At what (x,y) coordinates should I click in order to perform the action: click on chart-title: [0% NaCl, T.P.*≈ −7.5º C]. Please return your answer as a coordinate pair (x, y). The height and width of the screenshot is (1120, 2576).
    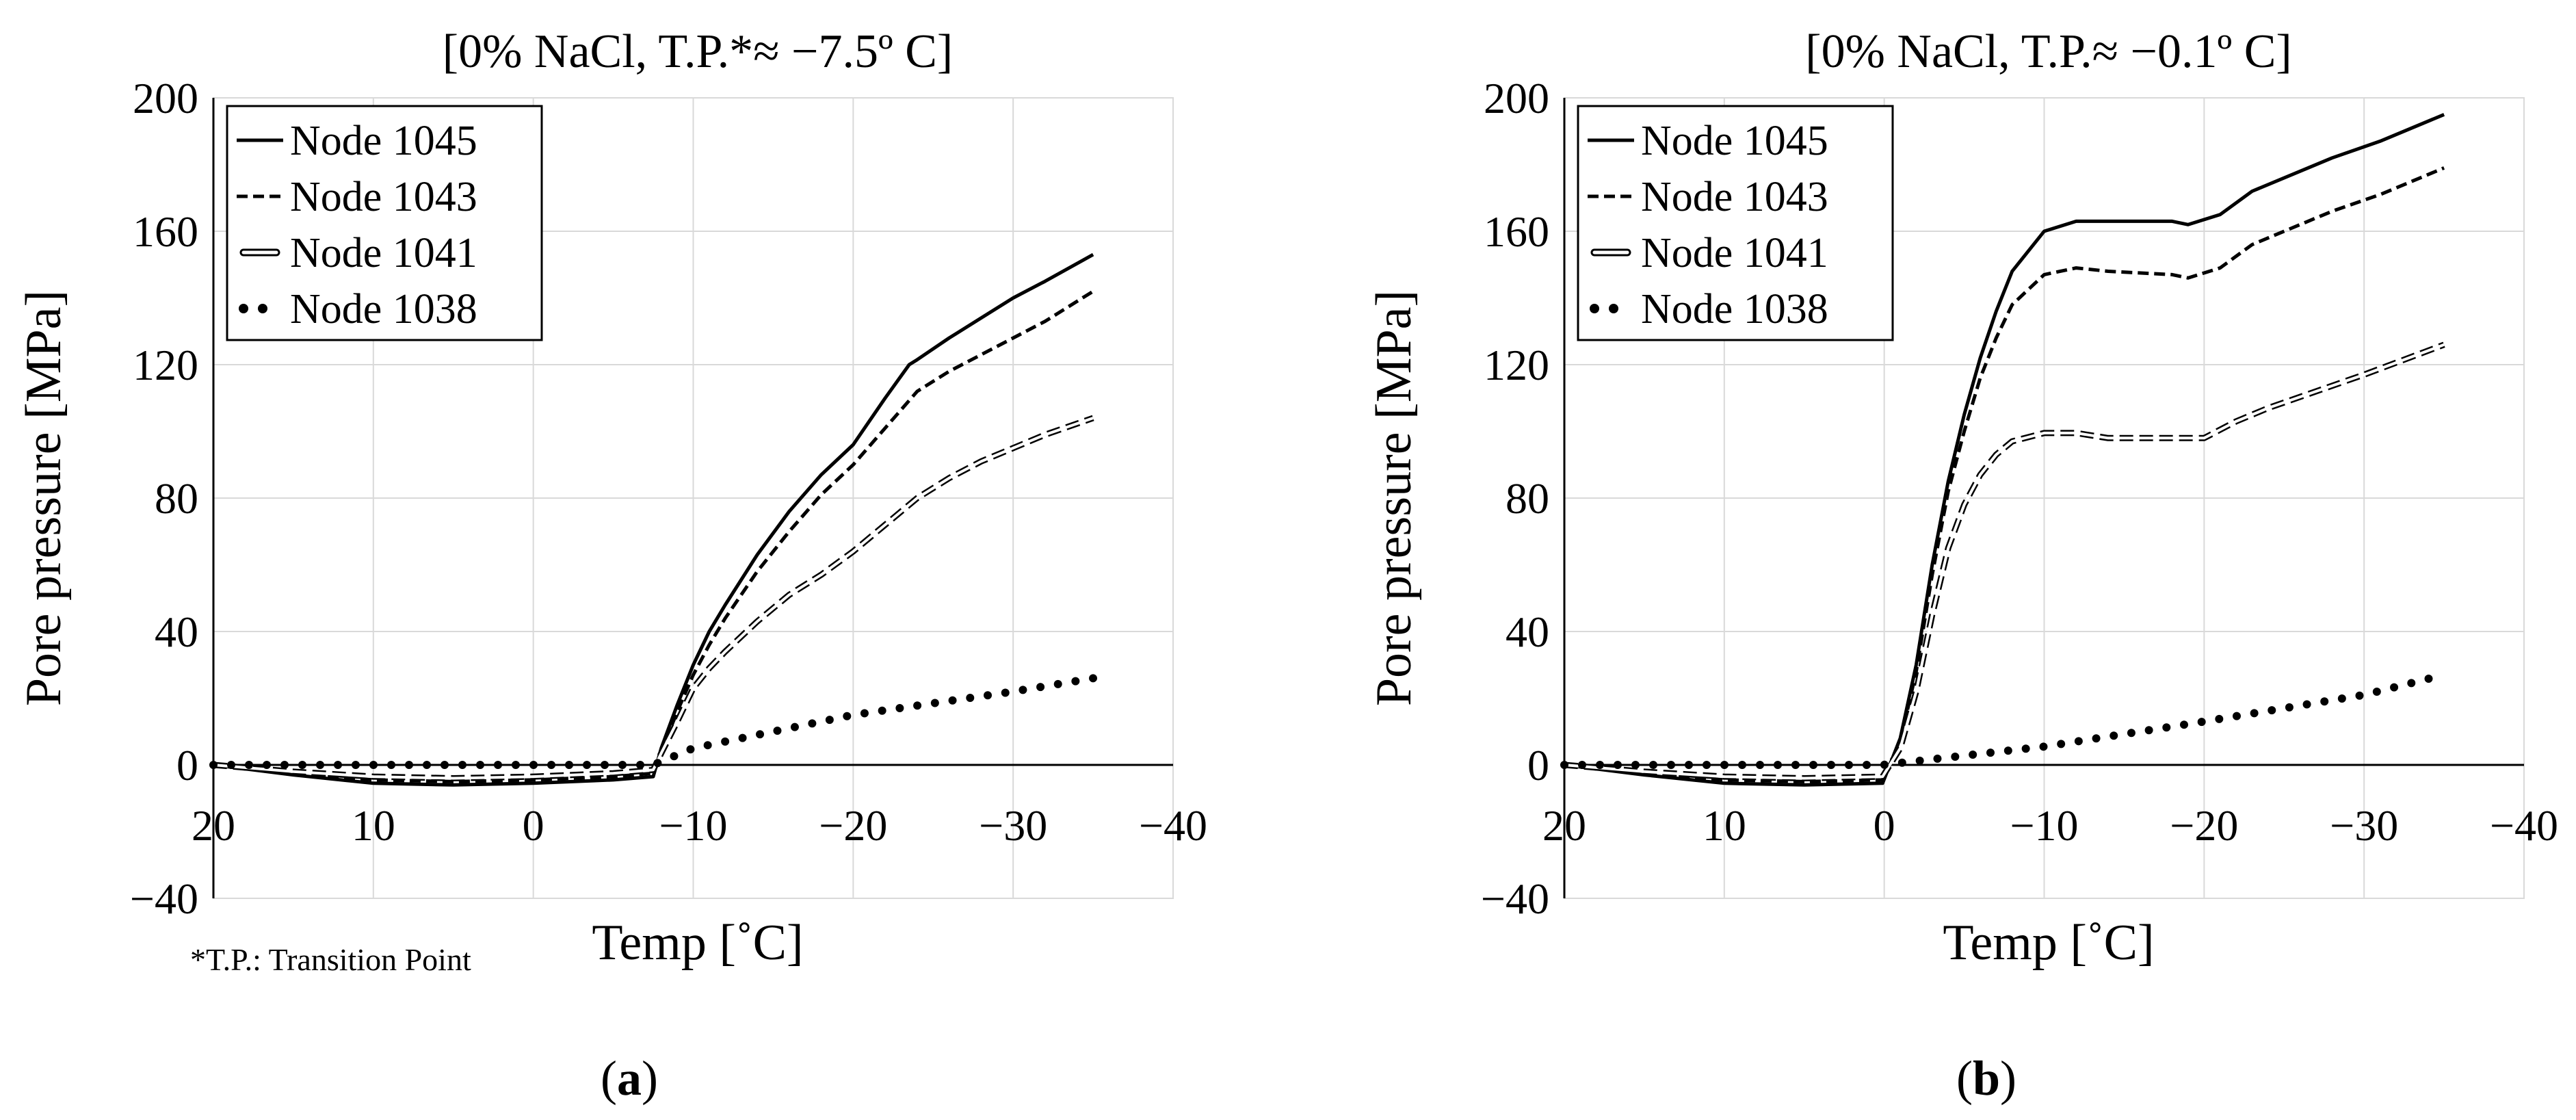
    Looking at the image, I should click on (698, 51).